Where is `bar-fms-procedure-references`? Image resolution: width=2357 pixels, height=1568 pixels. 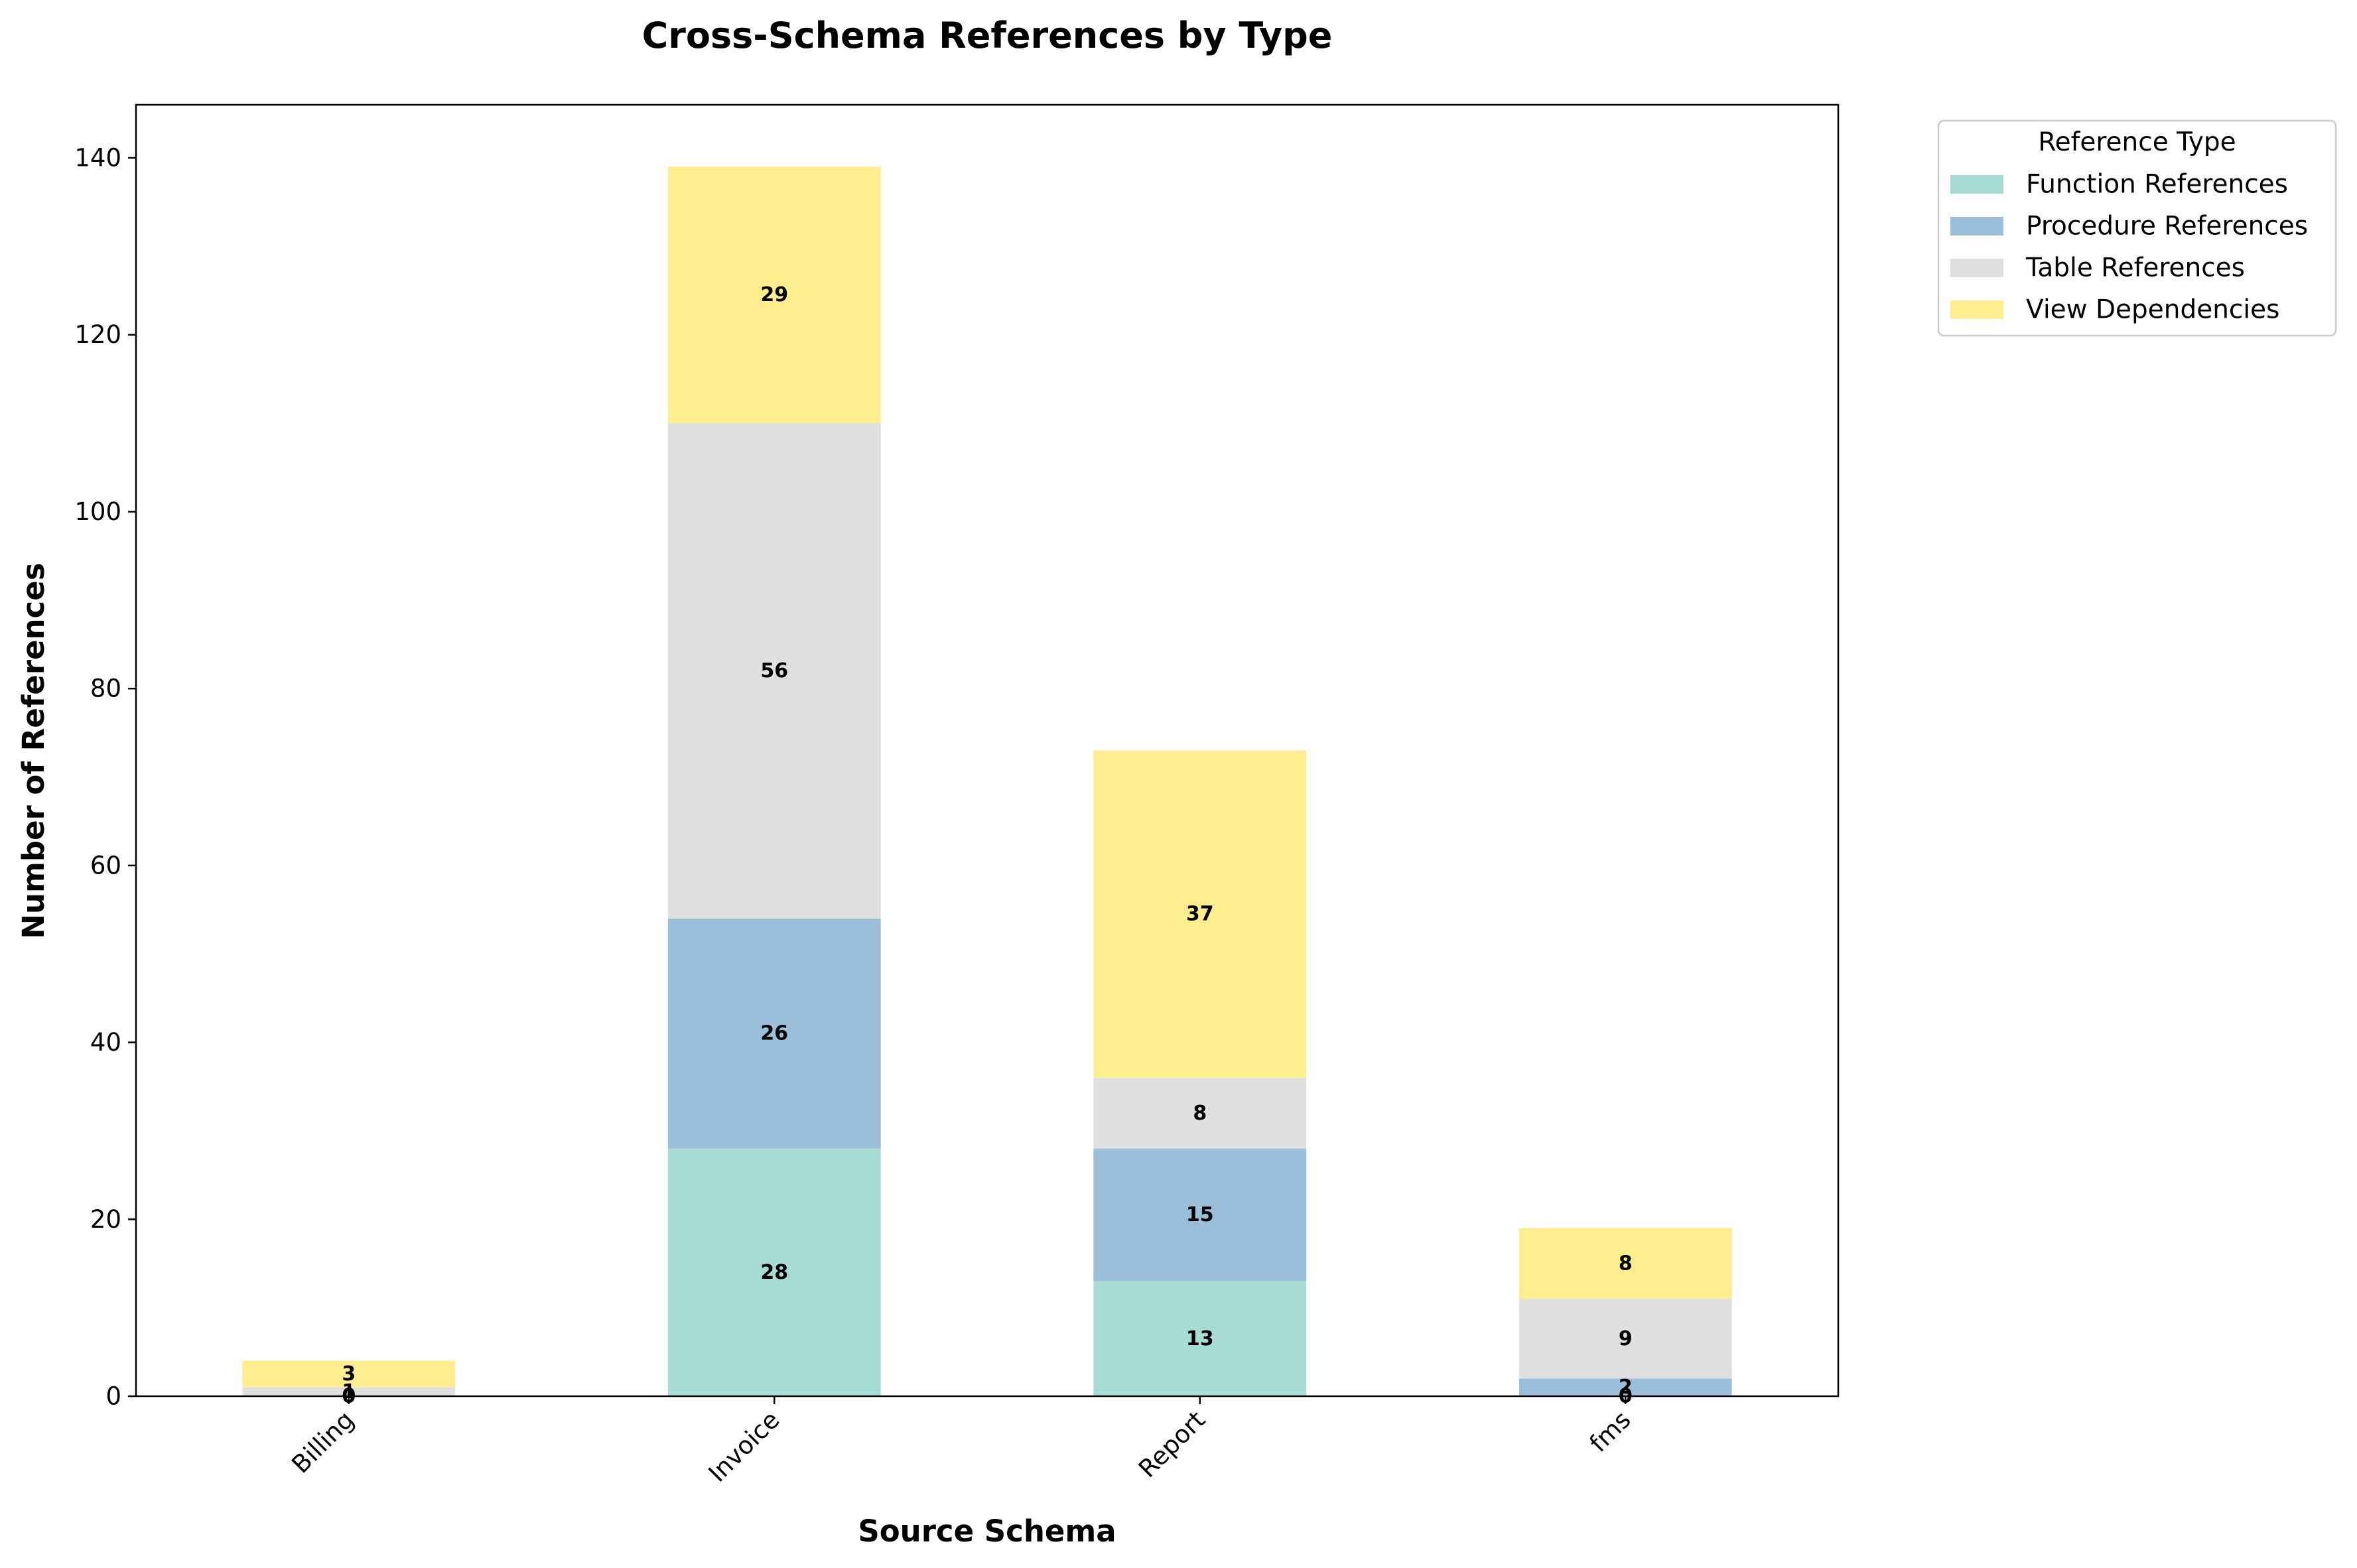
bar-fms-procedure-references is located at coordinates (1625, 1387).